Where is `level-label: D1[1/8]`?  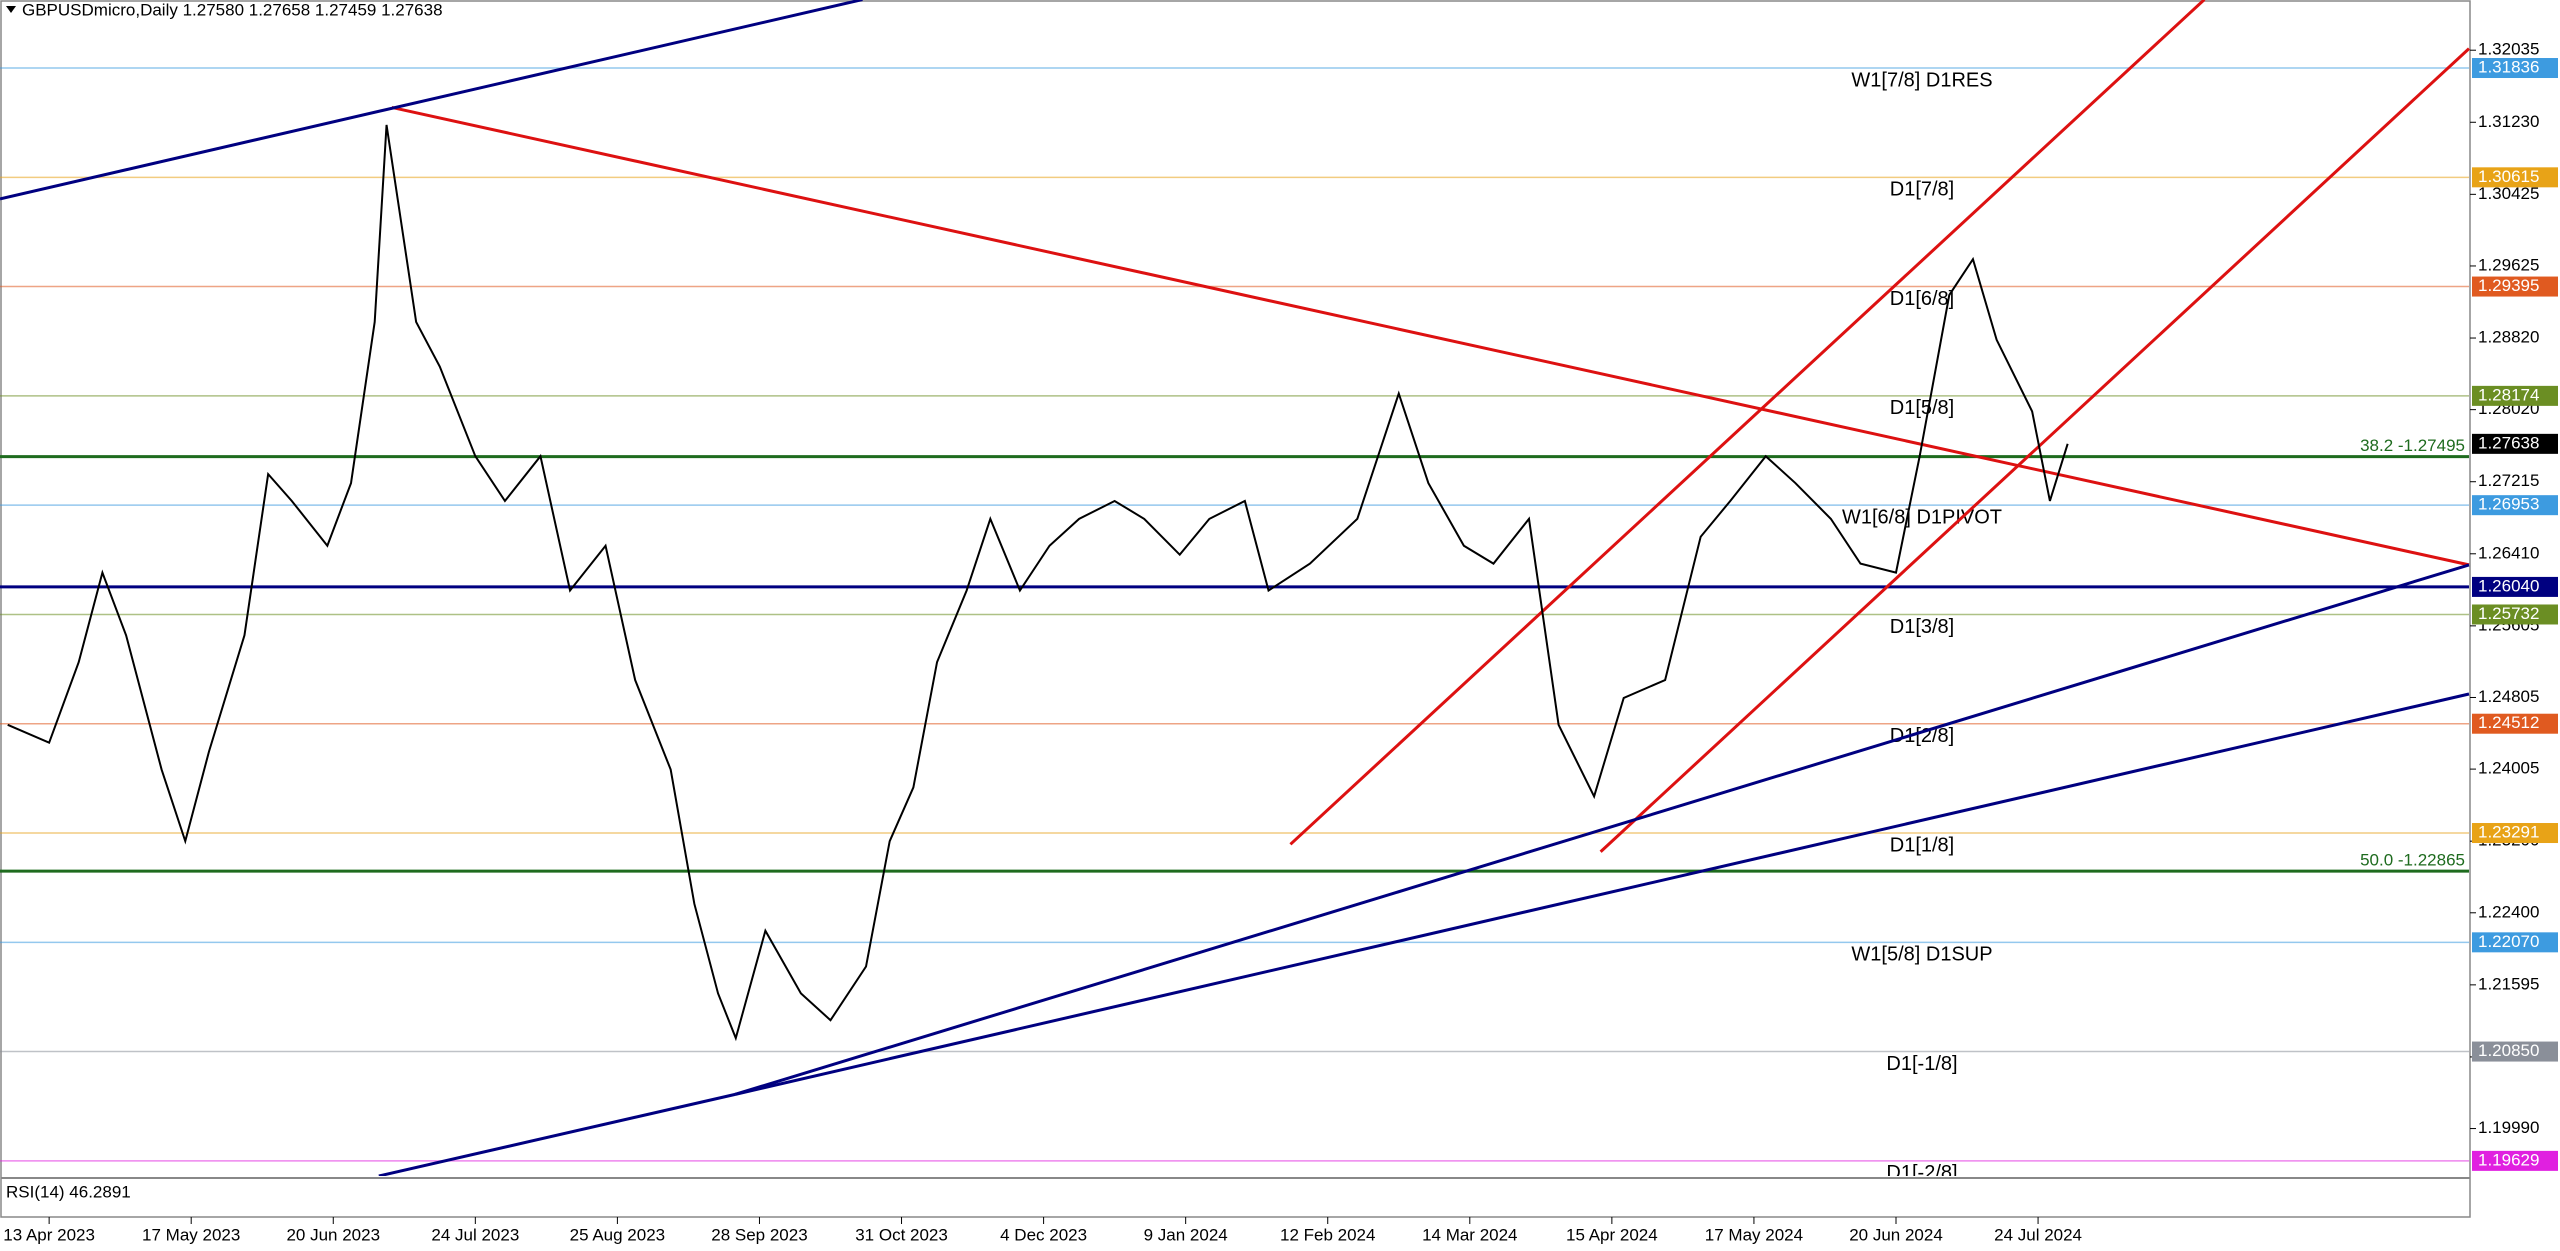 level-label: D1[1/8] is located at coordinates (1922, 845).